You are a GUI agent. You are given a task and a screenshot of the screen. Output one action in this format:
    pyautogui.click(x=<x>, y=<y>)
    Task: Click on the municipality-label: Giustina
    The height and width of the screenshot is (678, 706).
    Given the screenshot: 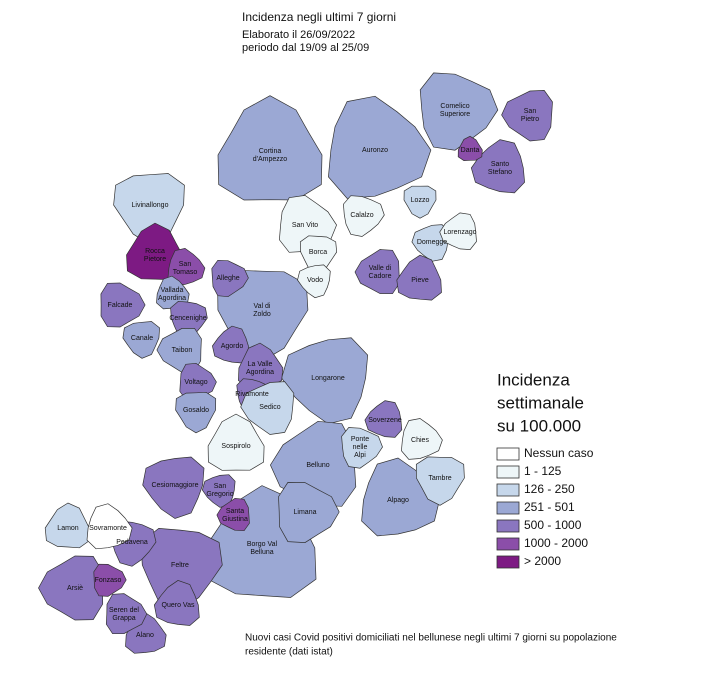 What is the action you would take?
    pyautogui.click(x=235, y=519)
    